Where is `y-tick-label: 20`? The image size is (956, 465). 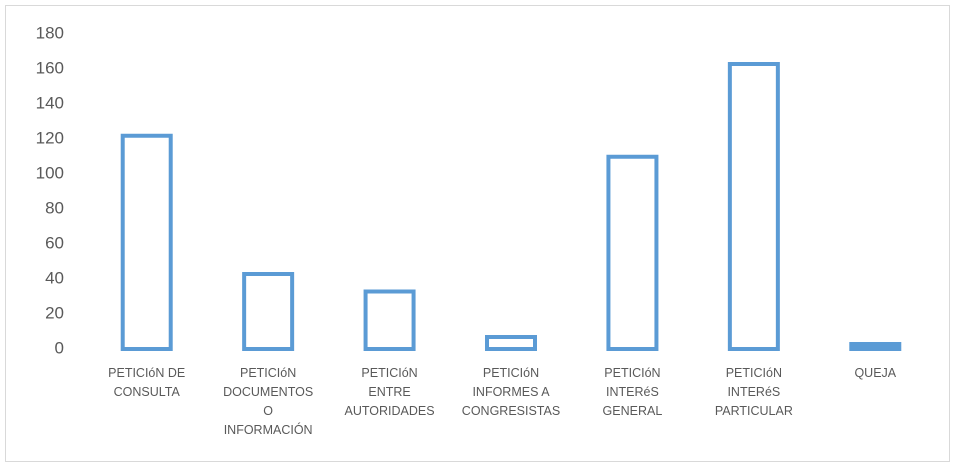
y-tick-label: 20 is located at coordinates (54, 312).